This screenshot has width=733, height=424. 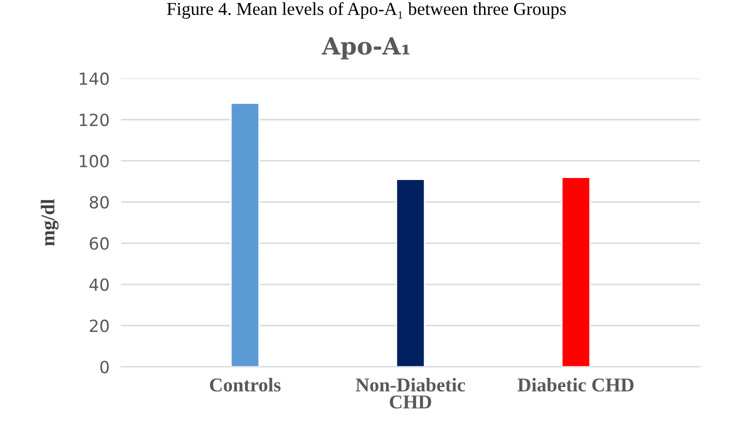 What do you see at coordinates (366, 48) in the screenshot?
I see `chart-title: Apo-A₁` at bounding box center [366, 48].